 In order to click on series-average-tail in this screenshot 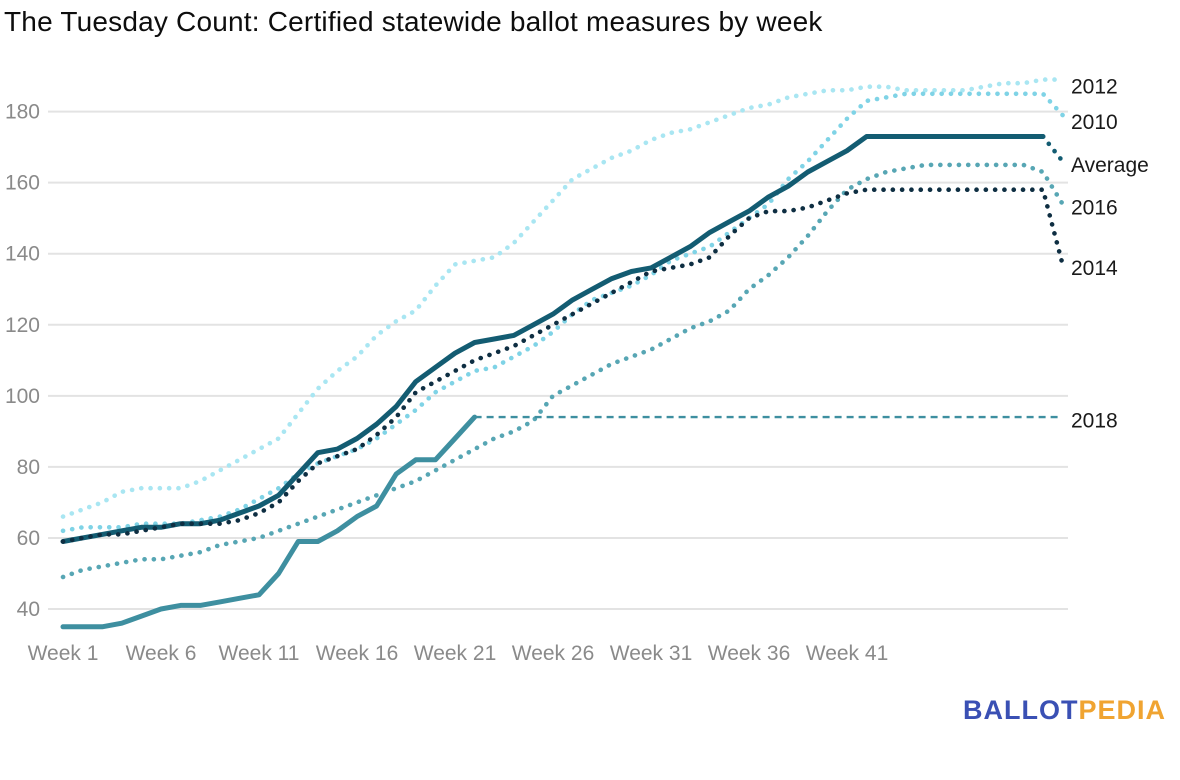, I will do `click(1052, 149)`.